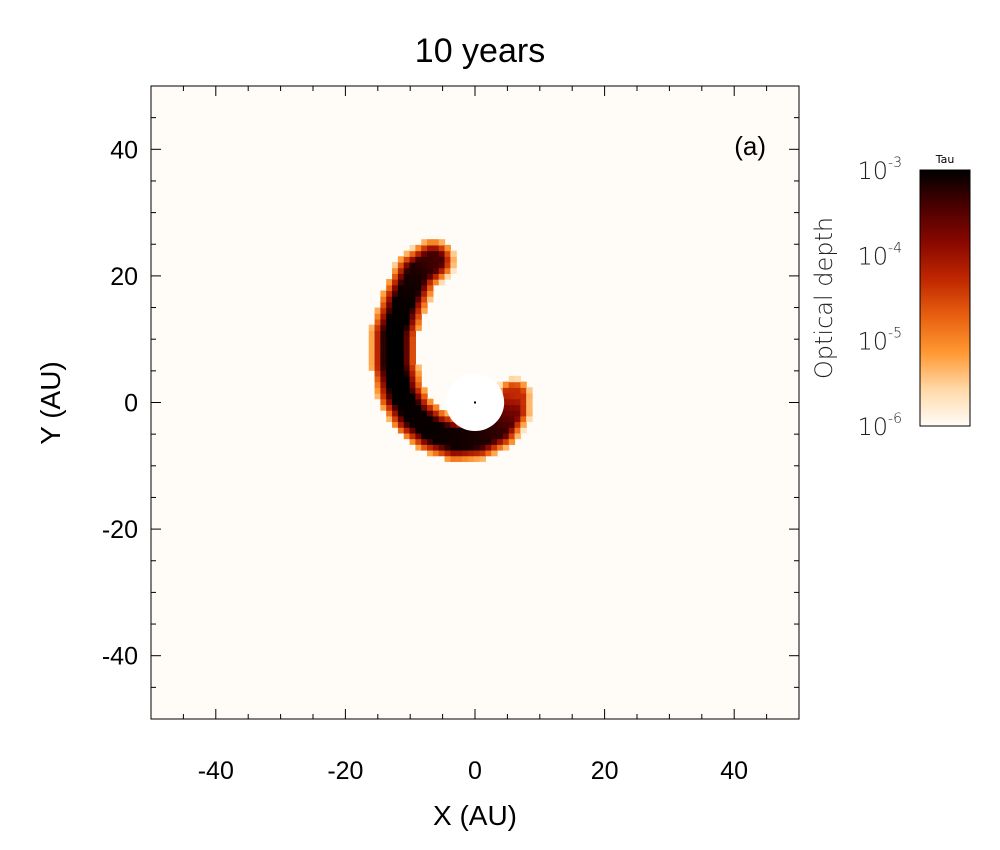 The width and height of the screenshot is (1000, 850). Describe the element at coordinates (879, 255) in the screenshot. I see `colorbar-tick-label: 10-4` at that location.